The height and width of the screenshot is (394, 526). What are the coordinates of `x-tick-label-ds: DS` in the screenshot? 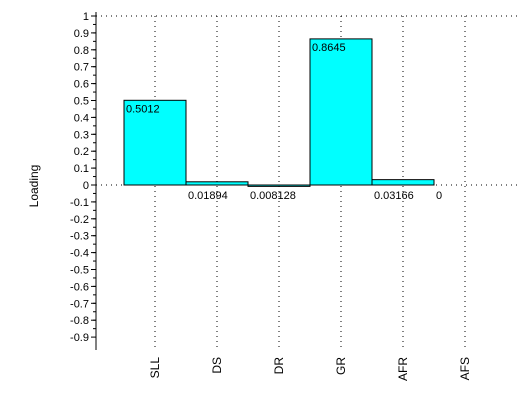 It's located at (217, 365).